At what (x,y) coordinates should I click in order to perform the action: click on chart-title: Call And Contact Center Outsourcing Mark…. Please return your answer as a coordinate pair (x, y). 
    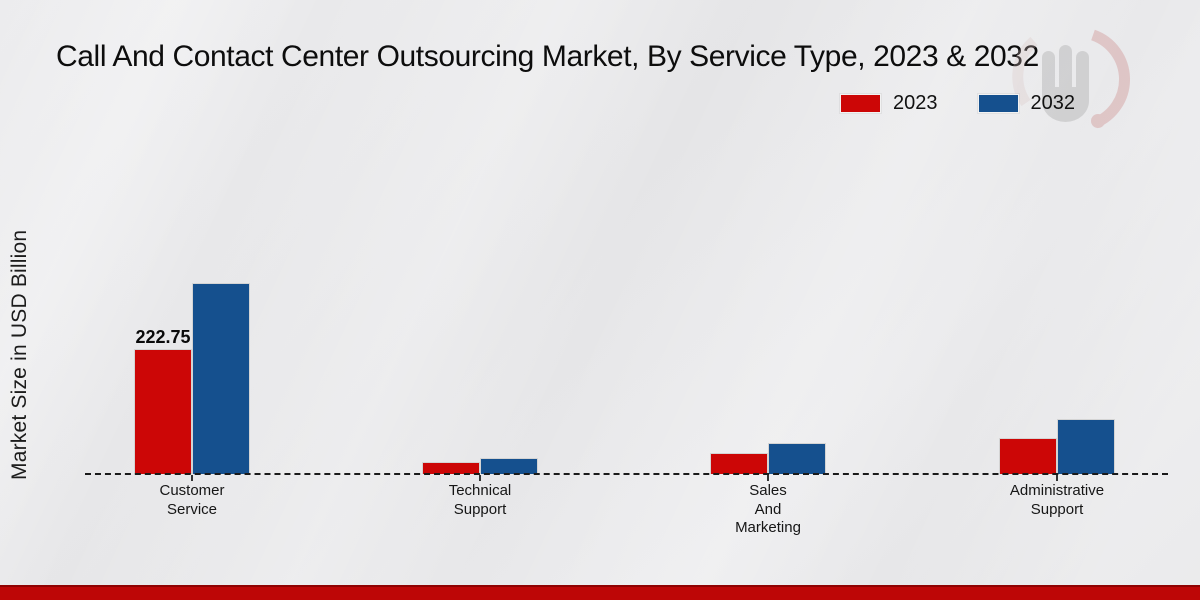
    Looking at the image, I should click on (547, 56).